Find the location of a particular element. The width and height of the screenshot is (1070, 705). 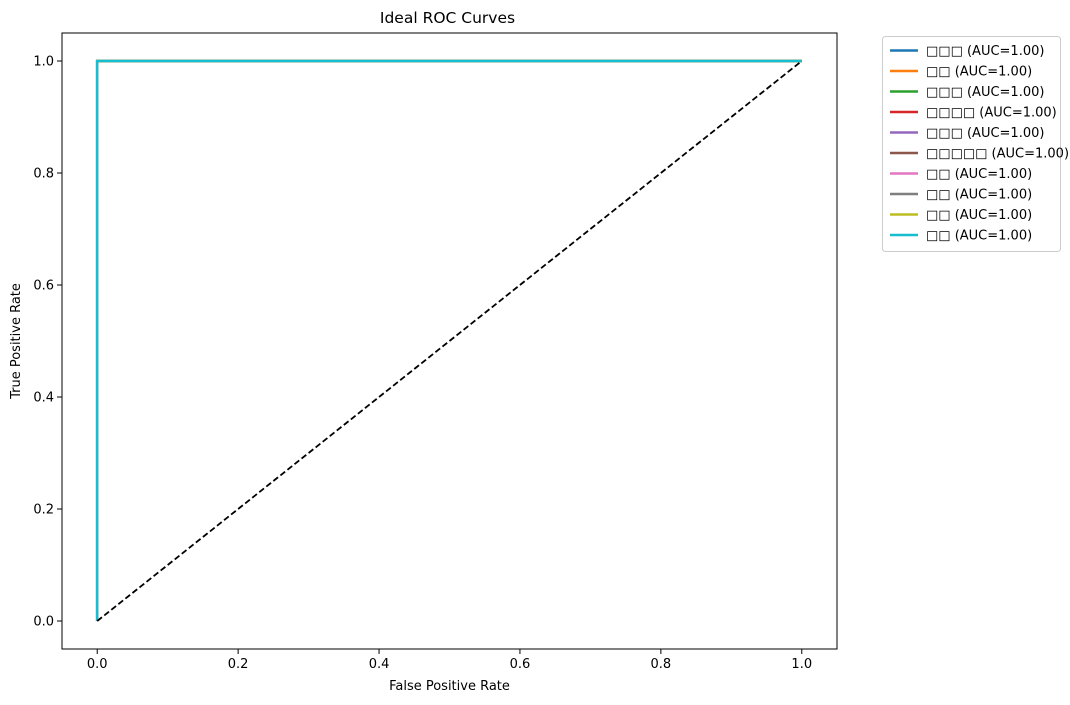

x-axis-ticks: 0.0 0.2 0.4 0.6 0.8 1.0 is located at coordinates (449, 660).